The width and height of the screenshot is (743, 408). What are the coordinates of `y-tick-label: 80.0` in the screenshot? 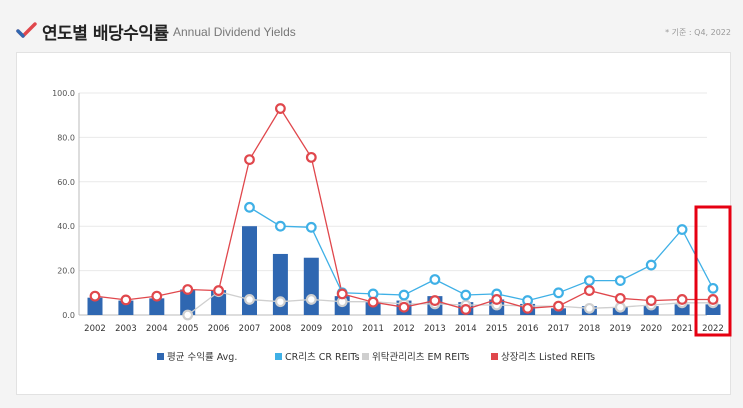 It's located at (66, 137).